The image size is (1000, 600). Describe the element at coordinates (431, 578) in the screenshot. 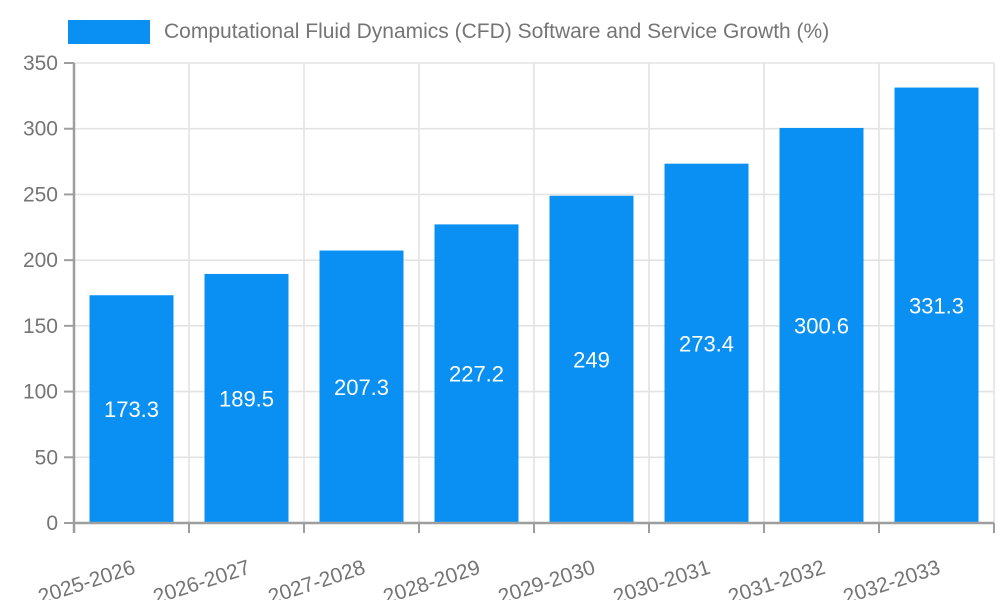

I see `x-tick-label: 2028-2029` at that location.